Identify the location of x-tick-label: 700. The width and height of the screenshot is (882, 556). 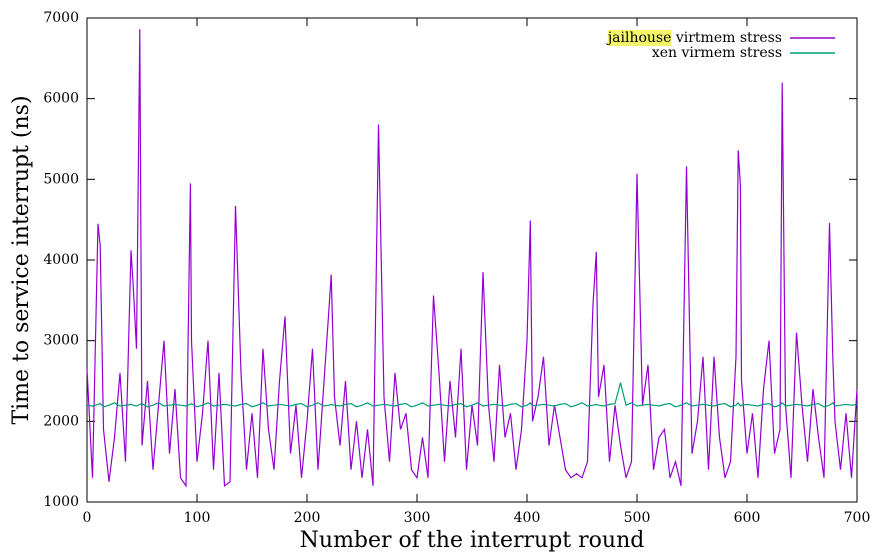
(857, 518).